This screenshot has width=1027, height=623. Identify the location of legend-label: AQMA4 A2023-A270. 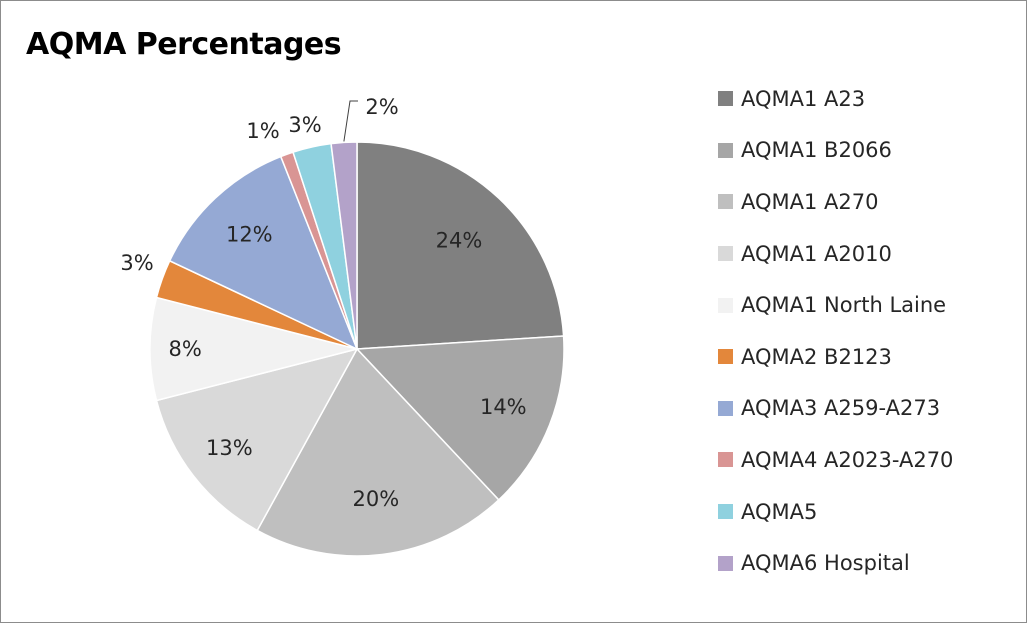
(847, 459).